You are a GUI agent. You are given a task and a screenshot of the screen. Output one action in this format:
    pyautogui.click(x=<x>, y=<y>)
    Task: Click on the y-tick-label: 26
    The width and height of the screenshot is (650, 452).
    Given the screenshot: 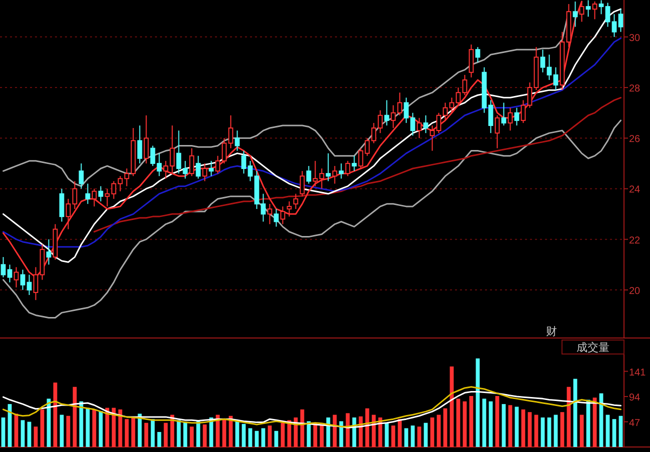 What is the action you would take?
    pyautogui.click(x=635, y=140)
    